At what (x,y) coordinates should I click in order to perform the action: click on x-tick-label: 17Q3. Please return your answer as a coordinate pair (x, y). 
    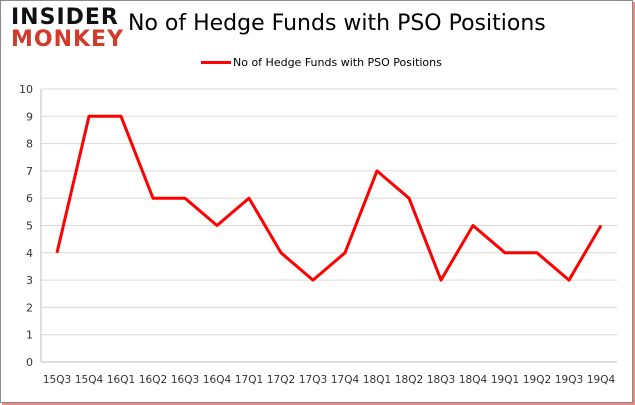
    Looking at the image, I should click on (313, 380).